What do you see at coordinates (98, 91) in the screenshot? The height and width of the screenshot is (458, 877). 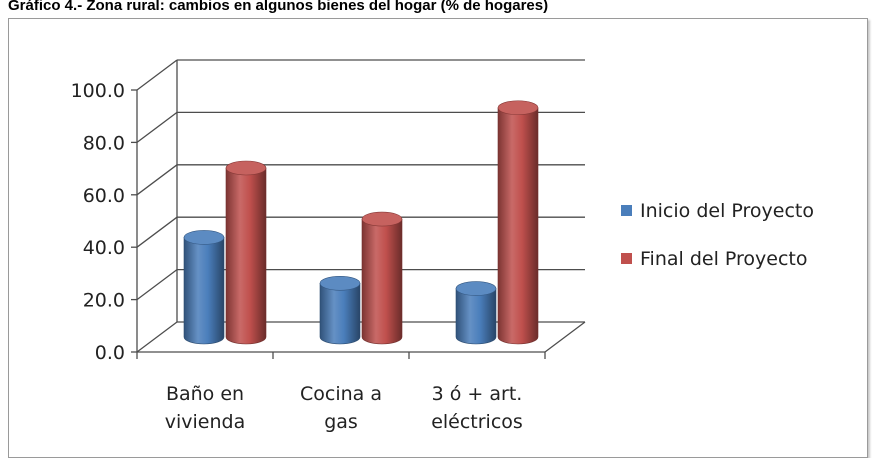 I see `y-tick-label: 100.0` at bounding box center [98, 91].